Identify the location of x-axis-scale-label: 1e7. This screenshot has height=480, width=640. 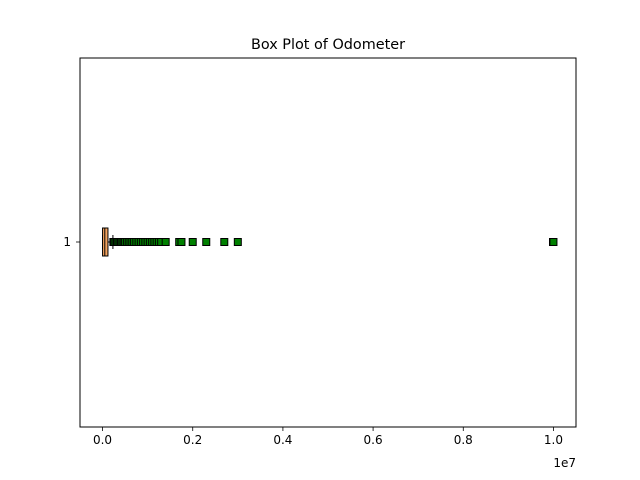
(564, 463).